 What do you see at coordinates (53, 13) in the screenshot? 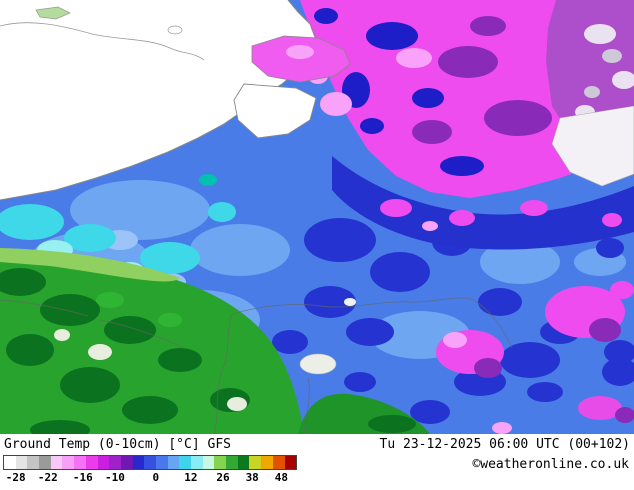
I see `coastal-island-green` at bounding box center [53, 13].